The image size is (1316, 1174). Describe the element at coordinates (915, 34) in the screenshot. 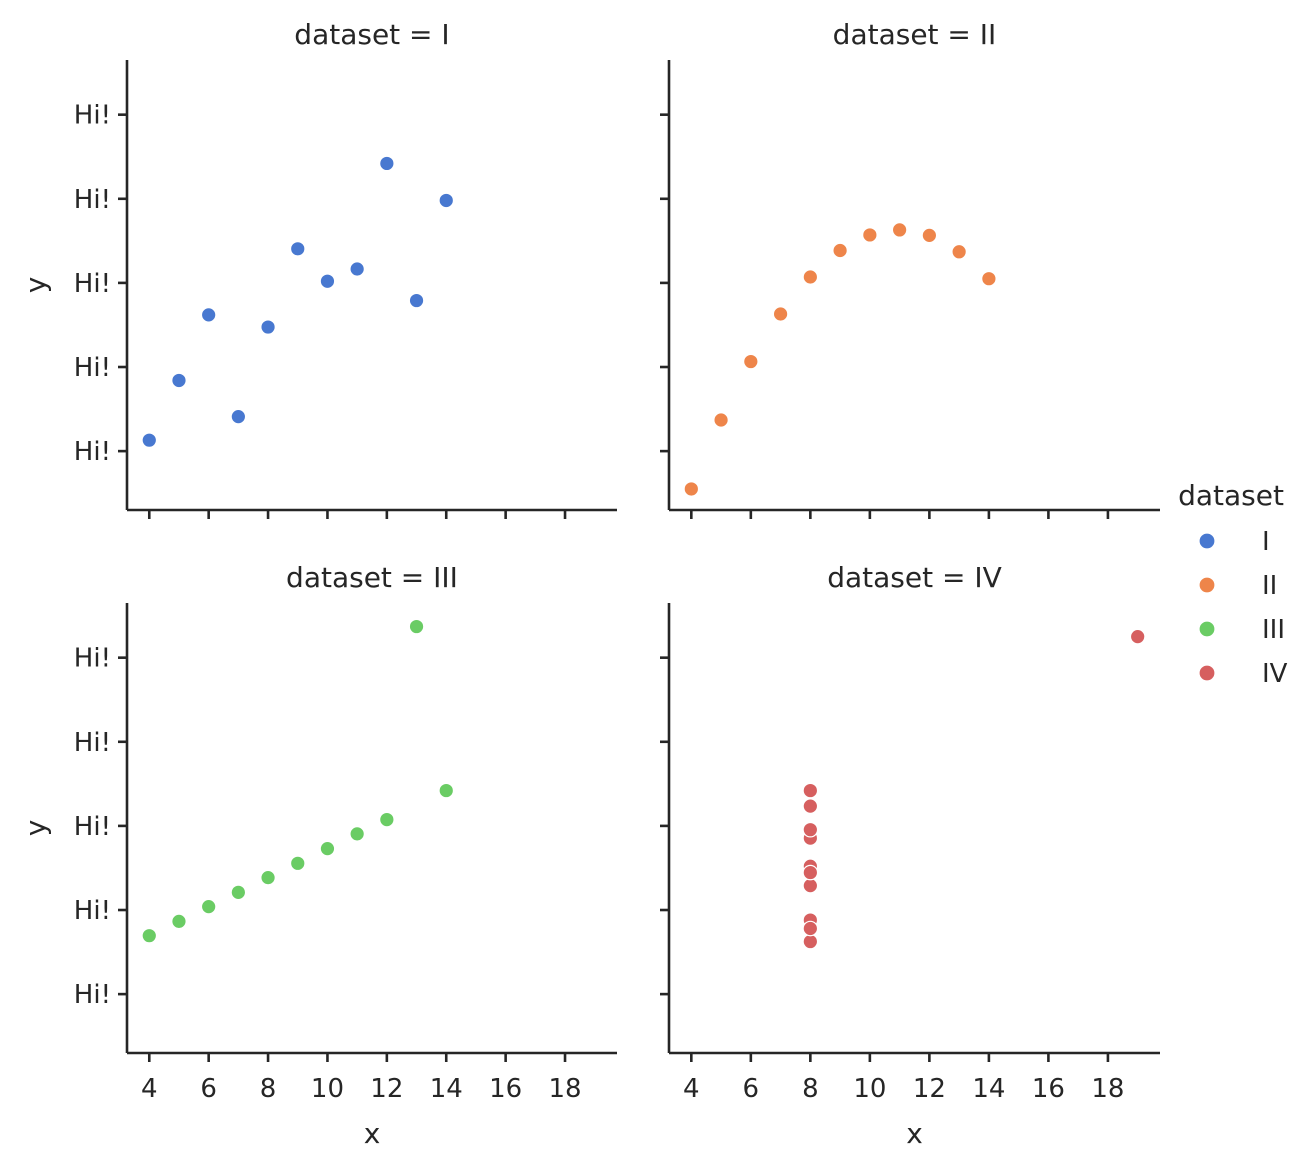

I see `panel-title-II: dataset = II` at that location.